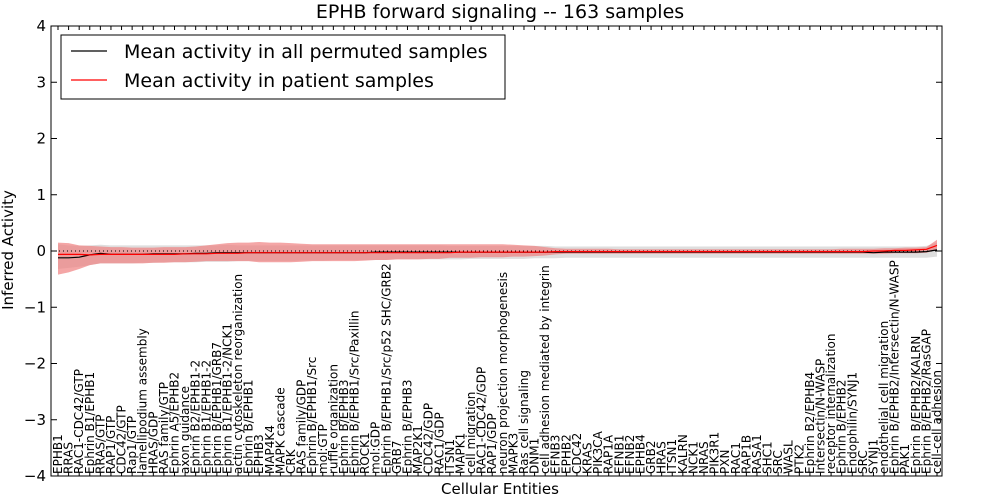  I want to click on x-tick-label: RAP1A, so click(609, 454).